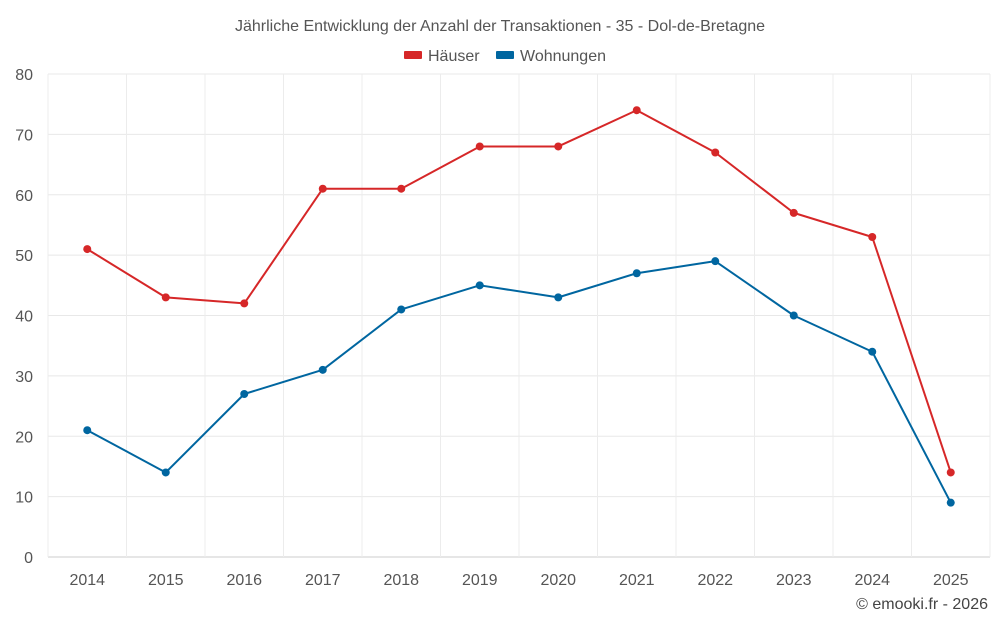 This screenshot has height=625, width=1000. I want to click on legend-item: Wohnungen, so click(551, 56).